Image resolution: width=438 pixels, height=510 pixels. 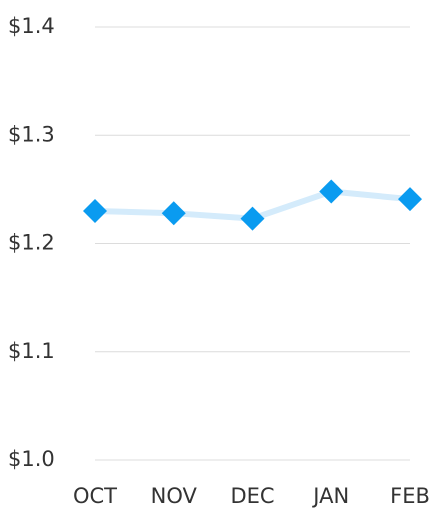 What do you see at coordinates (31, 243) in the screenshot?
I see `y-tick-label: $1.2` at bounding box center [31, 243].